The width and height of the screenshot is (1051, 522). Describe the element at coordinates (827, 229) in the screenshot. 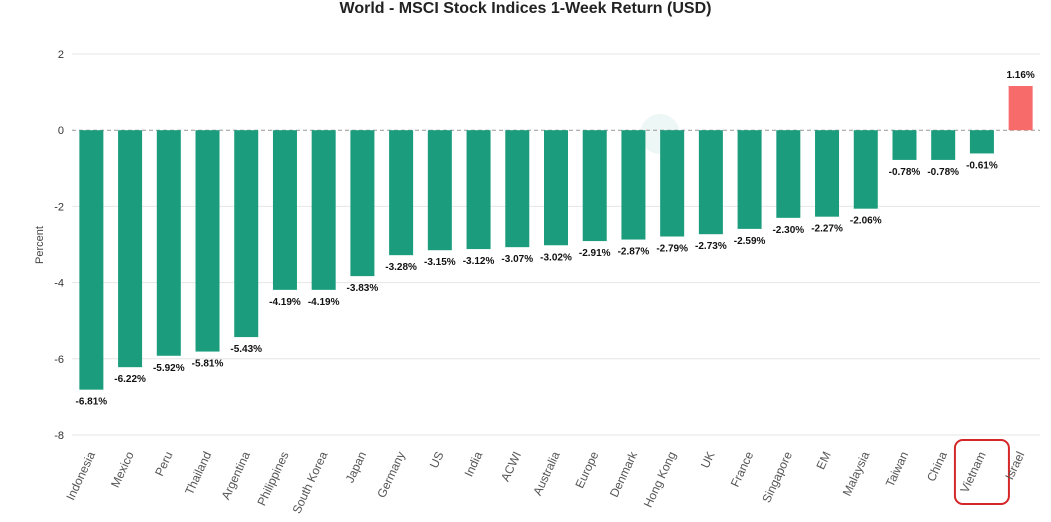

I see `data-label: -2.27%` at that location.